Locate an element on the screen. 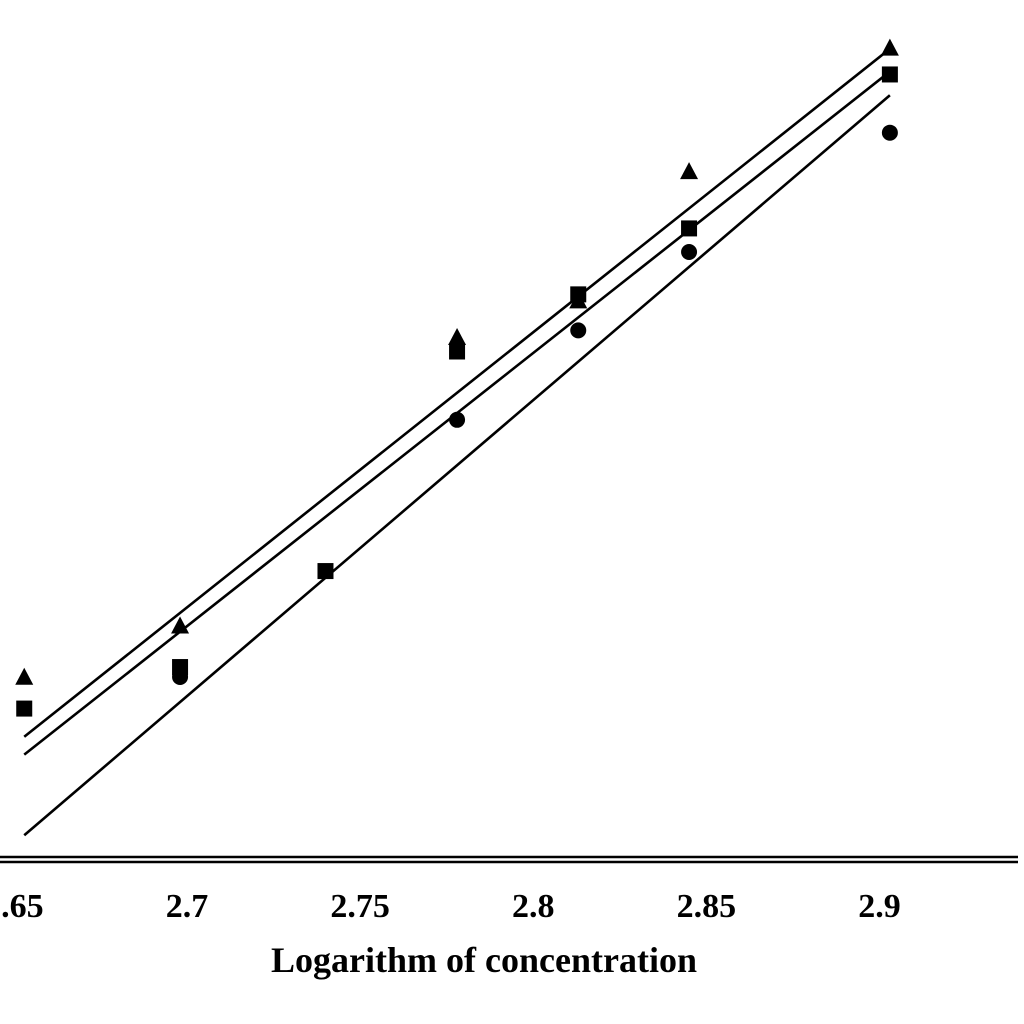 The height and width of the screenshot is (1024, 1024). x-tick-label: 2.75 is located at coordinates (360, 906).